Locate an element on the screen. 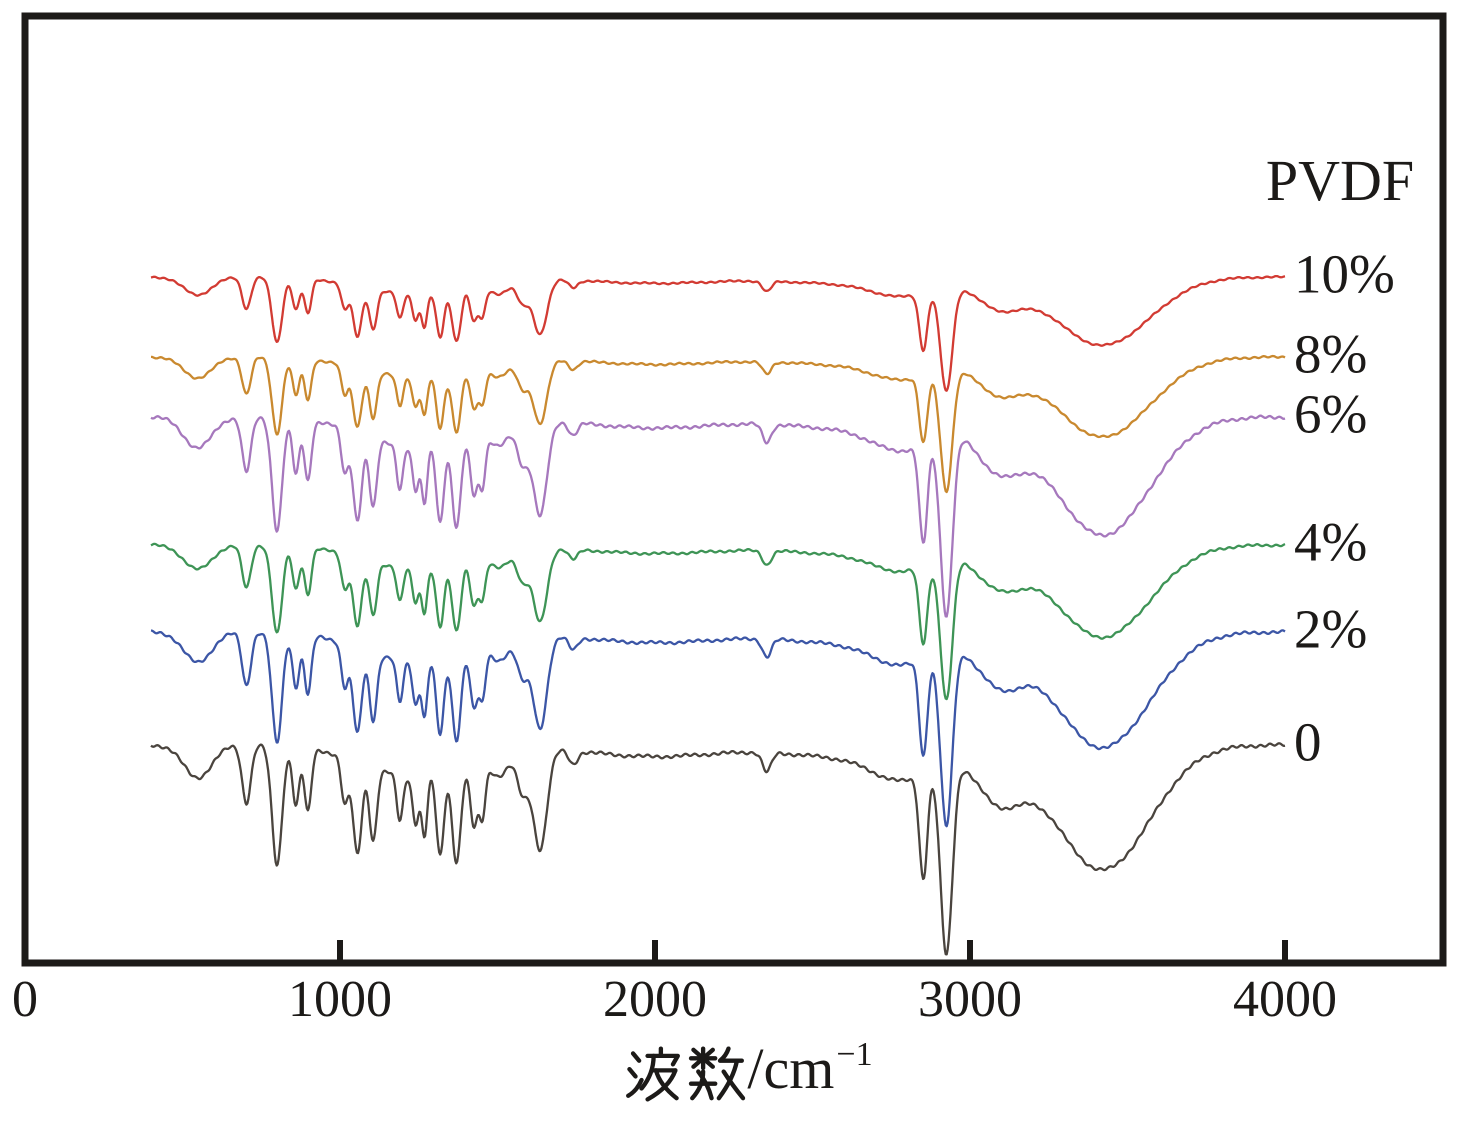 The width and height of the screenshot is (1466, 1128). series-label-8%: 8% is located at coordinates (1331, 354).